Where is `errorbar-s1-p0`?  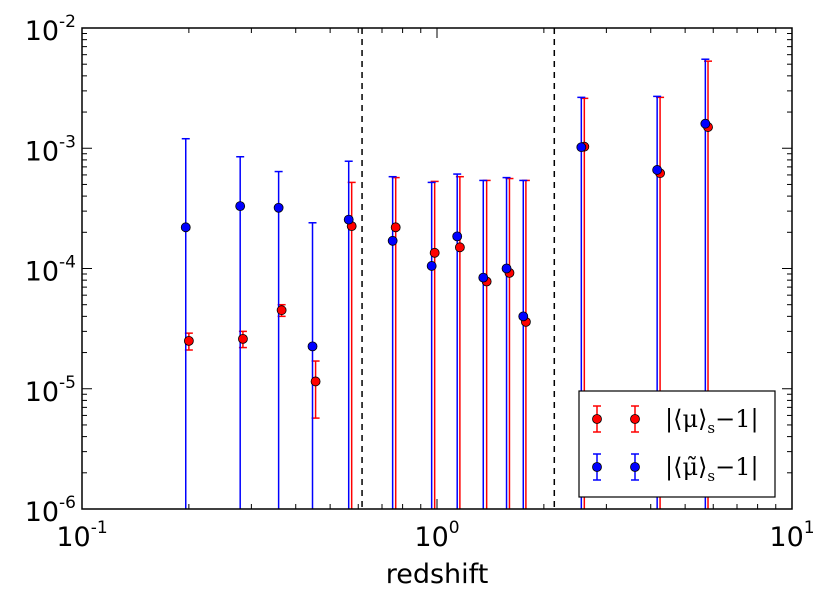 errorbar-s1-p0 is located at coordinates (185, 323).